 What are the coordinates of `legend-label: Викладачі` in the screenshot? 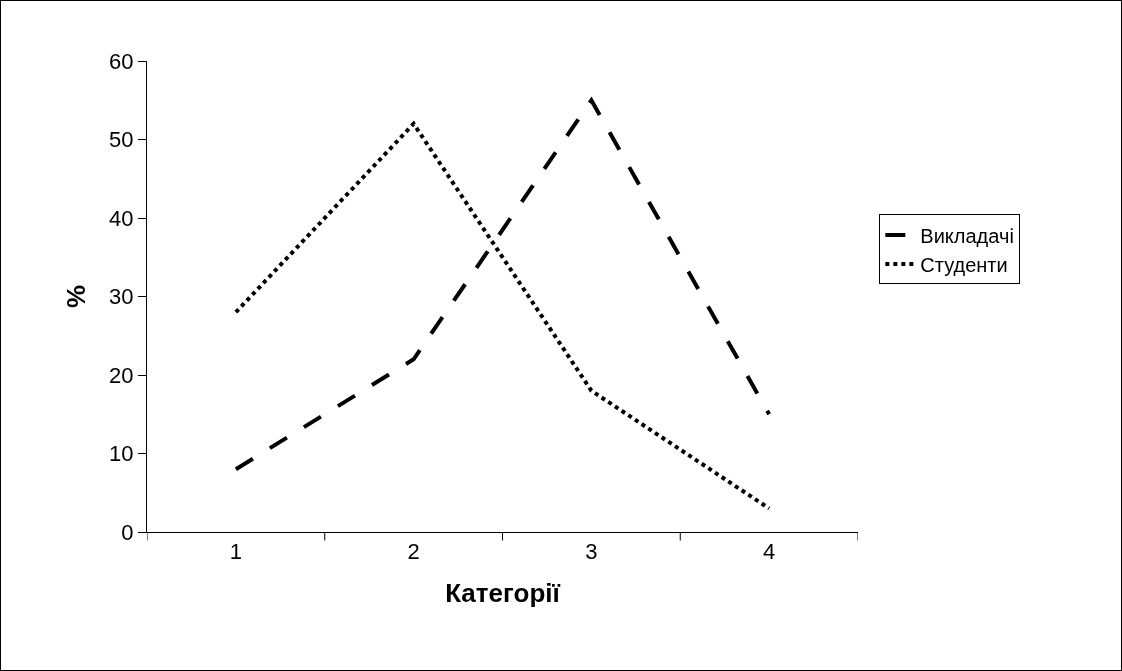 It's located at (967, 235).